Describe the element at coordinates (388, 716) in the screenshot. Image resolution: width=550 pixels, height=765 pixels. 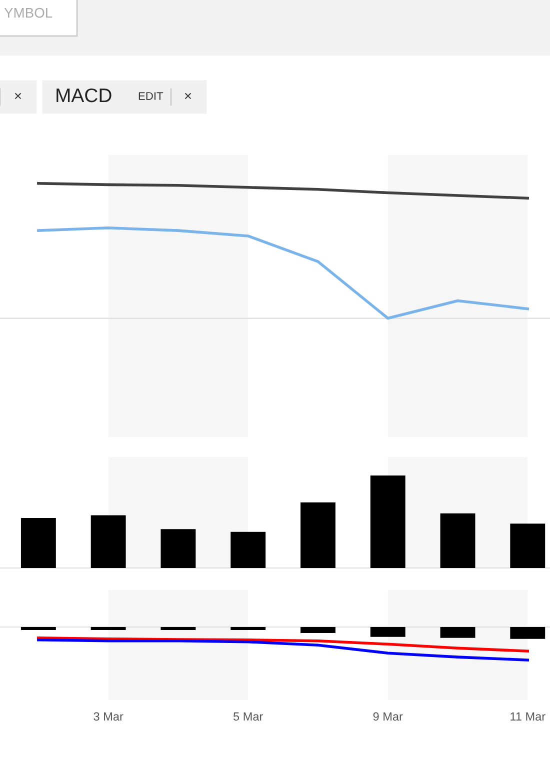
I see `x-tick-label: 9 Mar` at that location.